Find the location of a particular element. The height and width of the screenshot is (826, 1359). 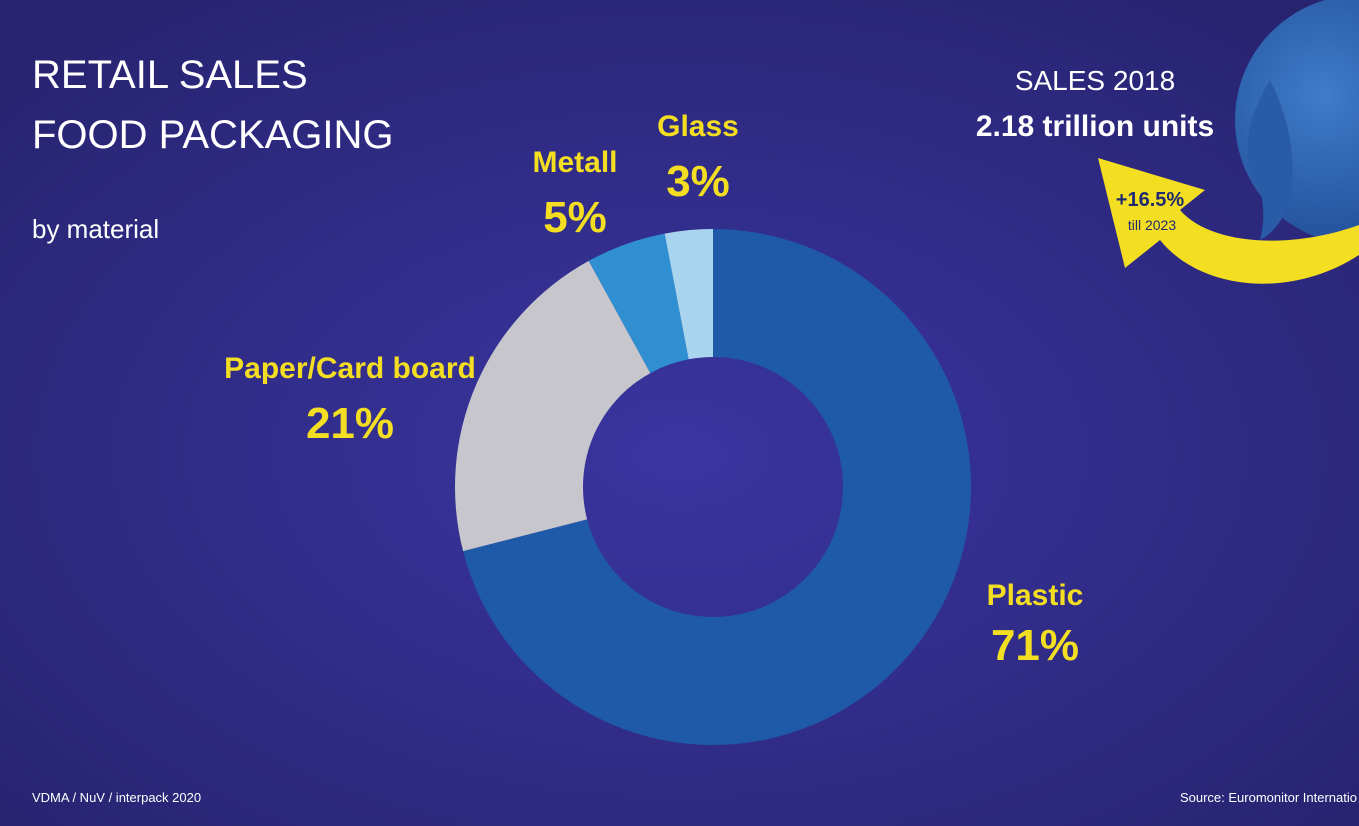

sales-value: 2.18 trillion units is located at coordinates (1095, 126).